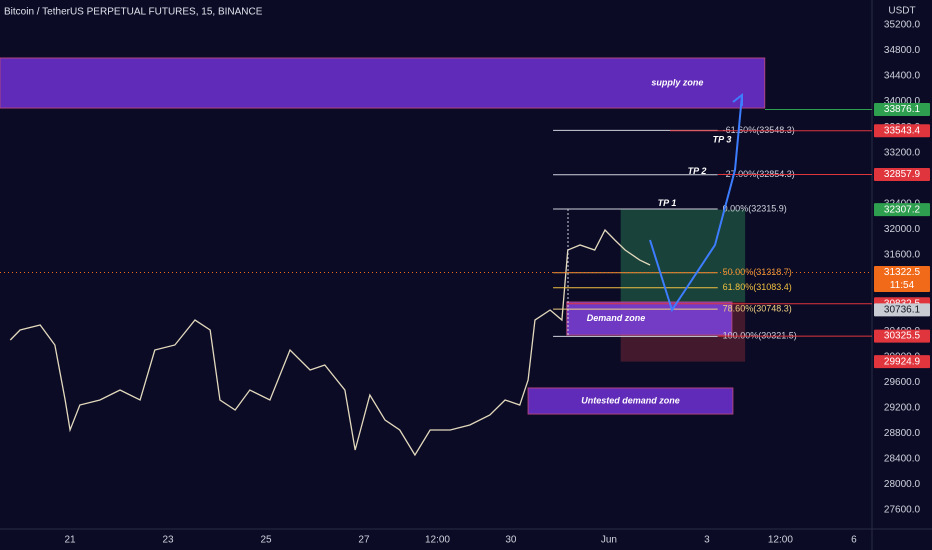  I want to click on x-tick-label: 27, so click(364, 540).